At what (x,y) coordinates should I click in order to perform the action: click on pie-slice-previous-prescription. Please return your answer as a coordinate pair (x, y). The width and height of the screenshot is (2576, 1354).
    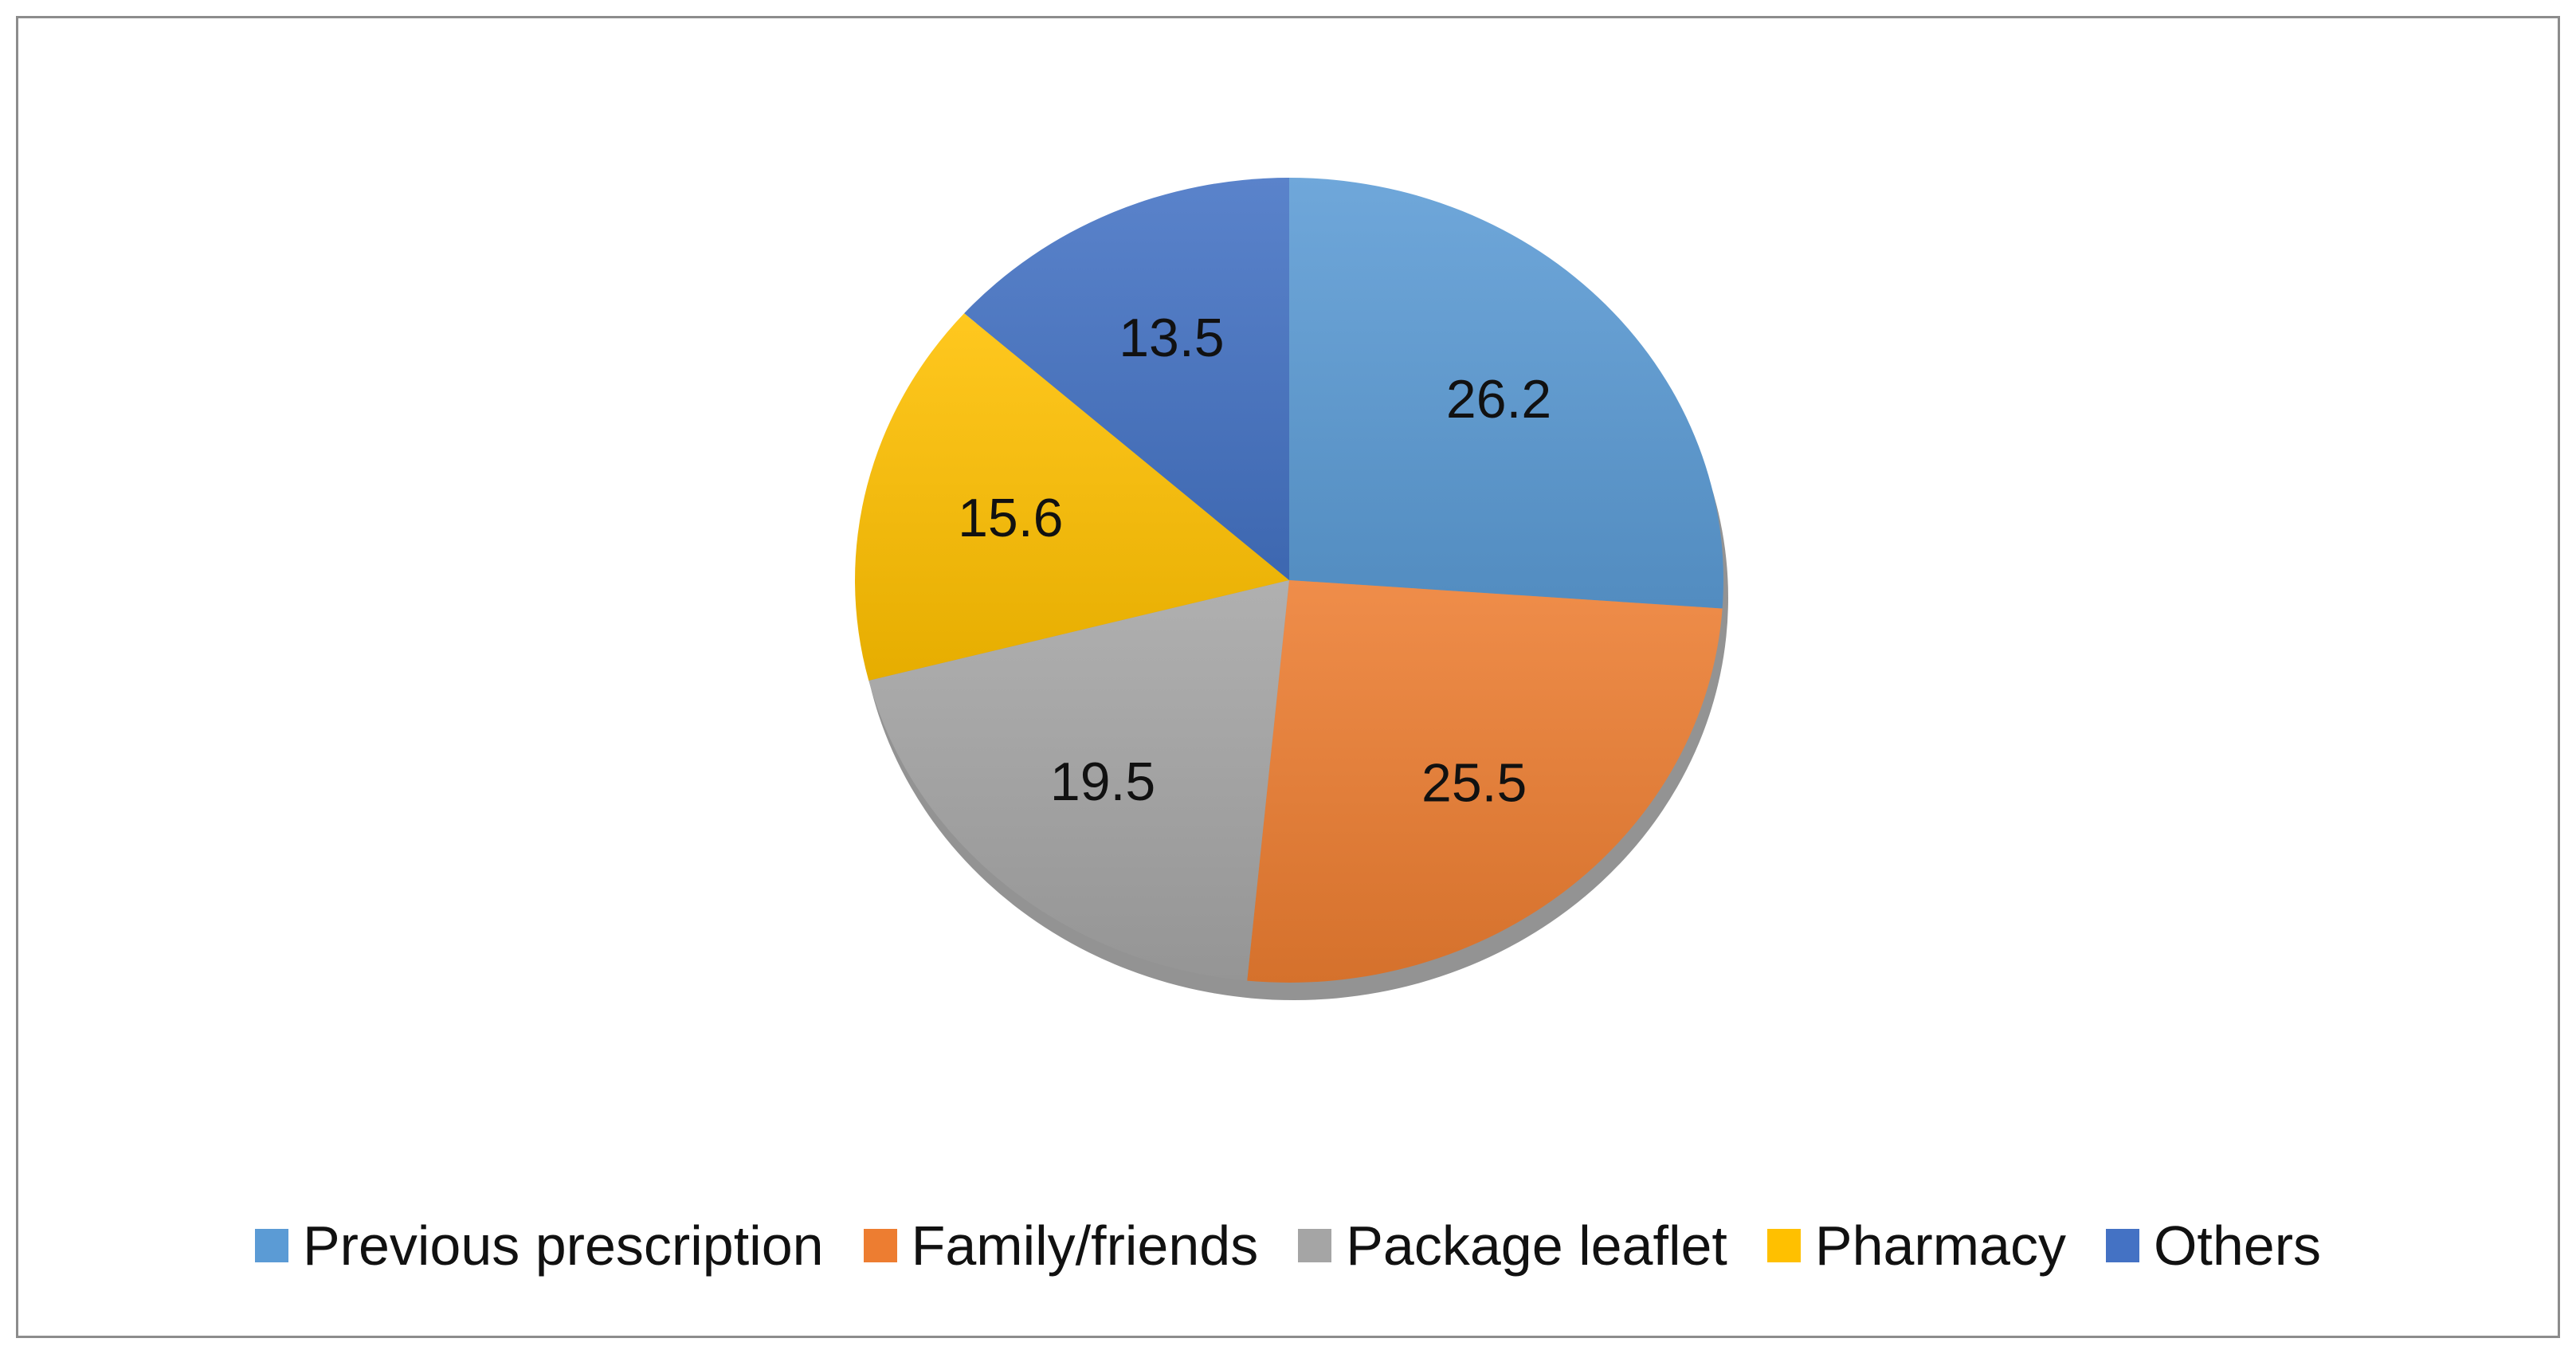
    Looking at the image, I should click on (1506, 393).